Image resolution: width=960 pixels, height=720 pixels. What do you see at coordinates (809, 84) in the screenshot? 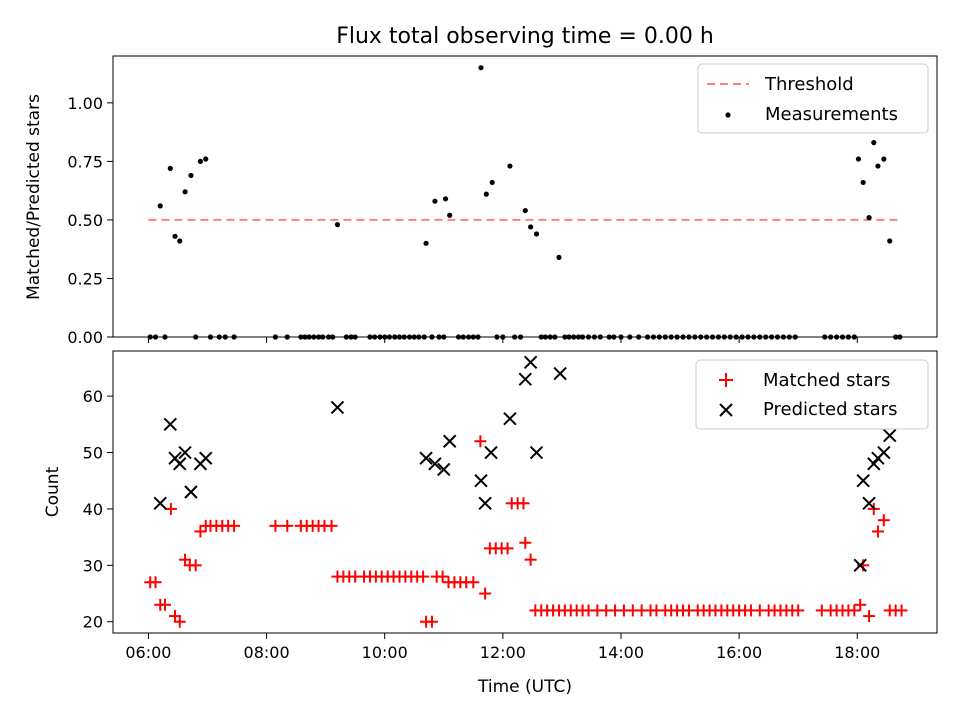
I see `legend-threshold-label: Threshold` at bounding box center [809, 84].